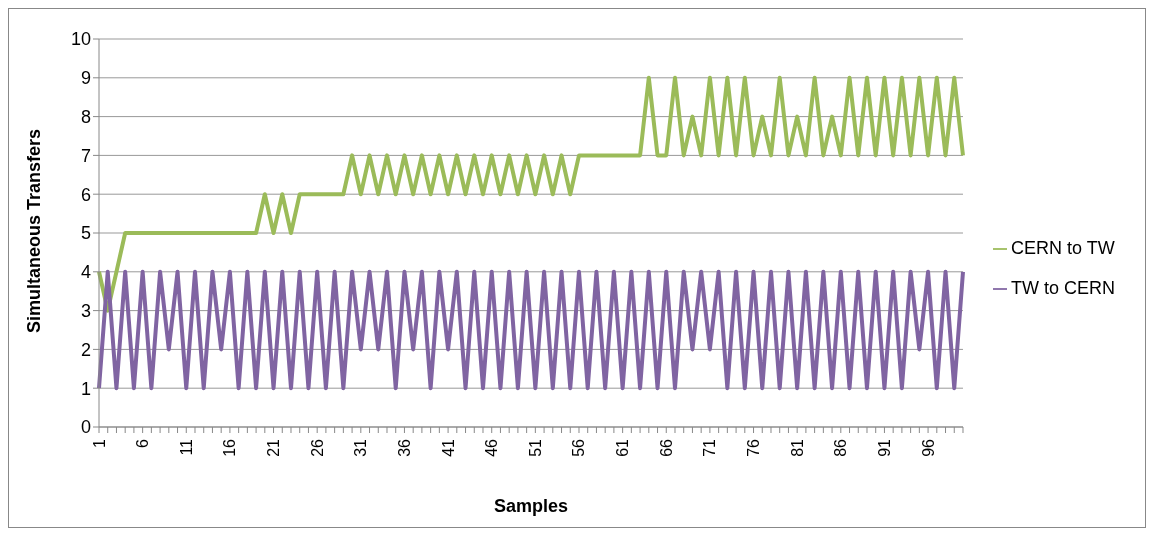 The height and width of the screenshot is (538, 1154). Describe the element at coordinates (841, 447) in the screenshot. I see `x-tick-label: 86` at that location.